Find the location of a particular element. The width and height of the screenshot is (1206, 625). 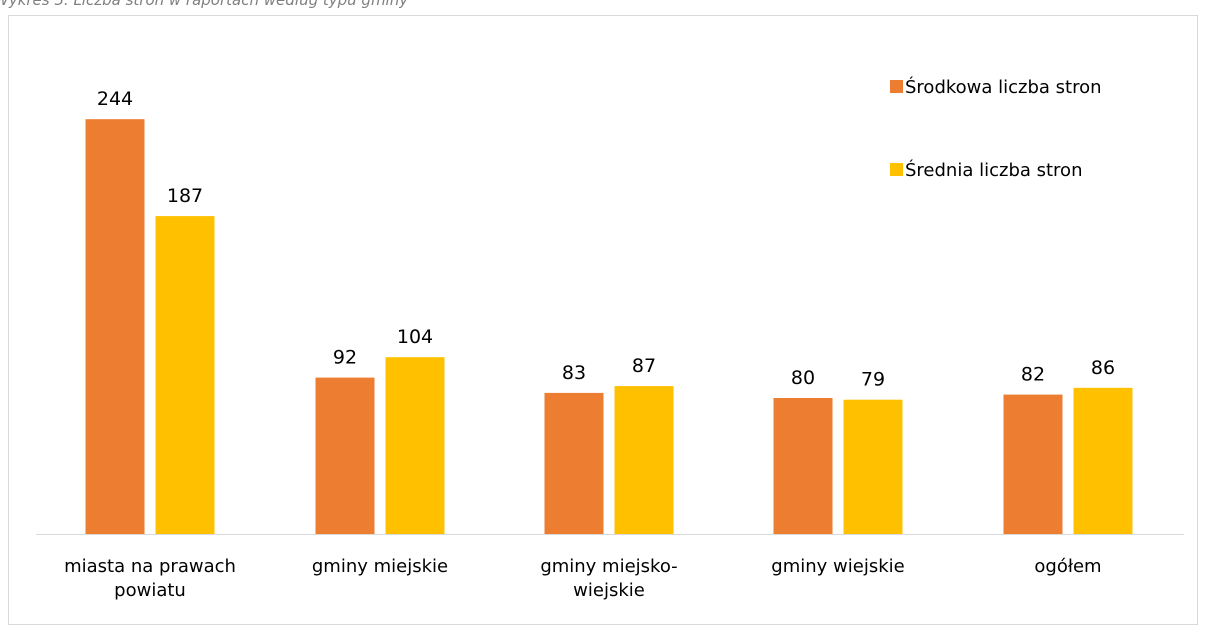

legend-label-mean: Średnia liczba stron is located at coordinates (993, 170).